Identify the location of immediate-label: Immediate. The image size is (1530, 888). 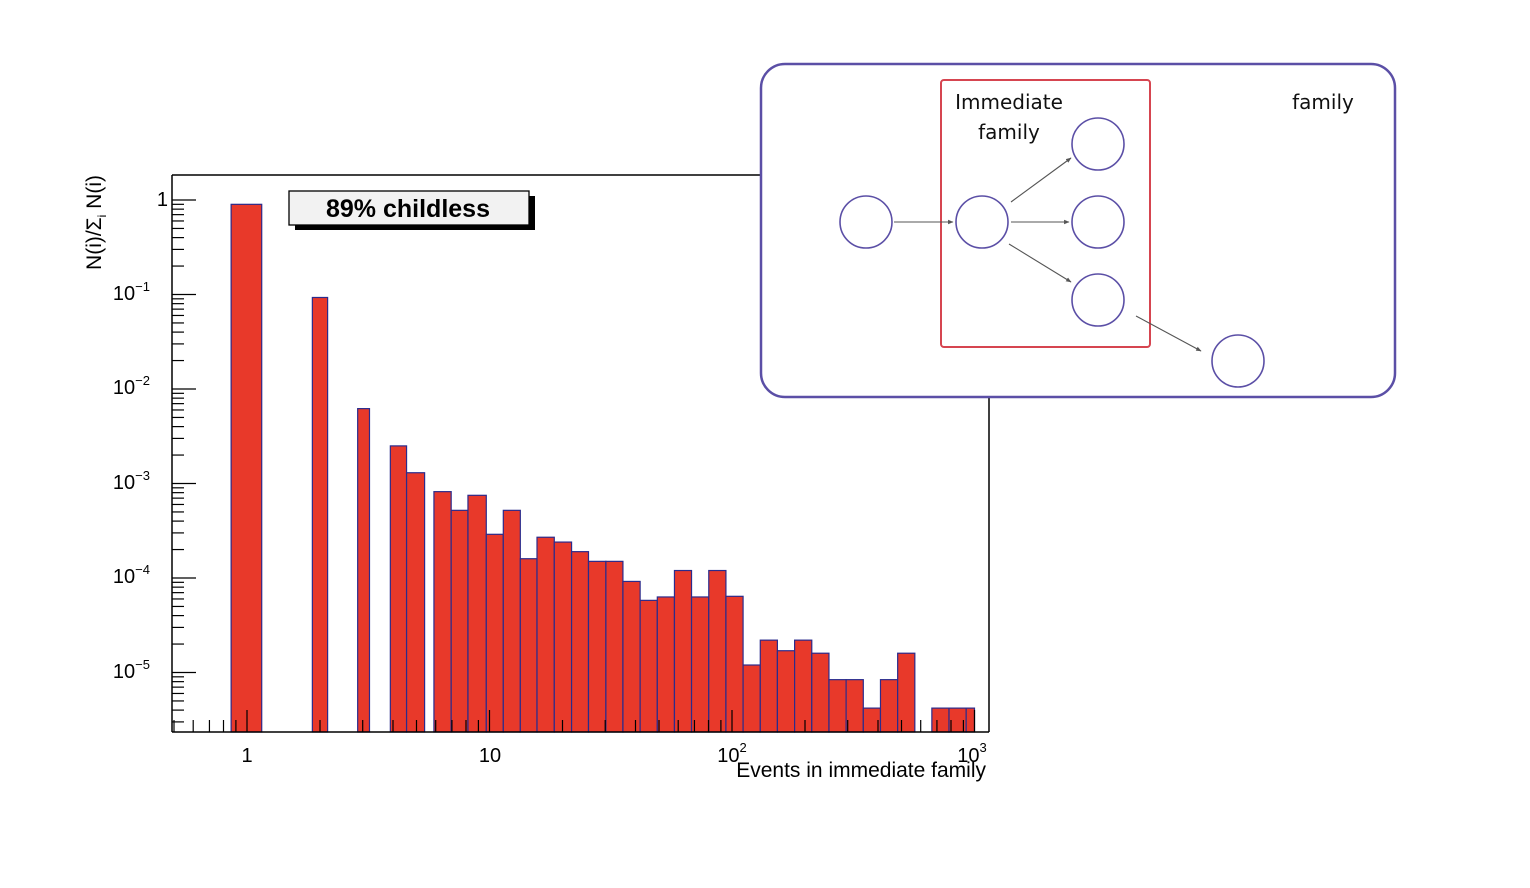
(1009, 102).